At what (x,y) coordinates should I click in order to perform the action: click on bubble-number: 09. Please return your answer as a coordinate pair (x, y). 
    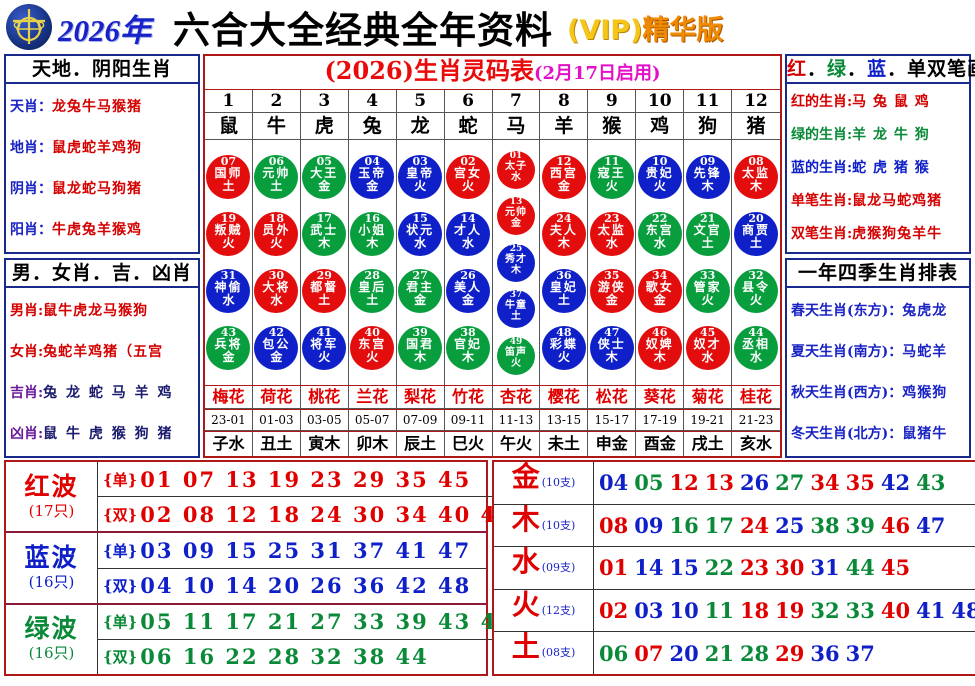
    Looking at the image, I should click on (707, 161).